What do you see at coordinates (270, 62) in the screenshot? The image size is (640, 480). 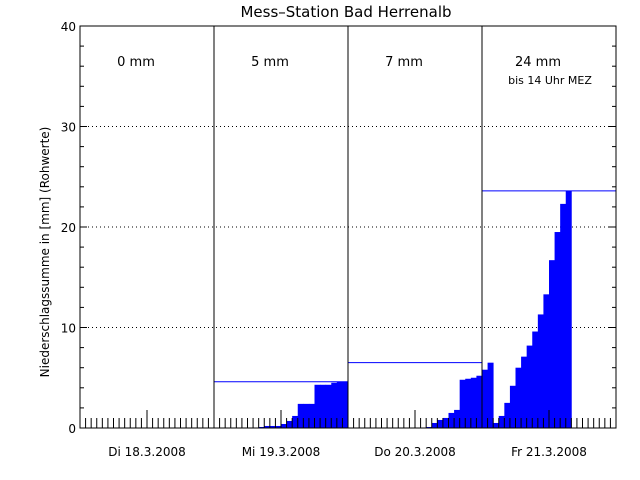 I see `daily-total-label: 5 mm` at bounding box center [270, 62].